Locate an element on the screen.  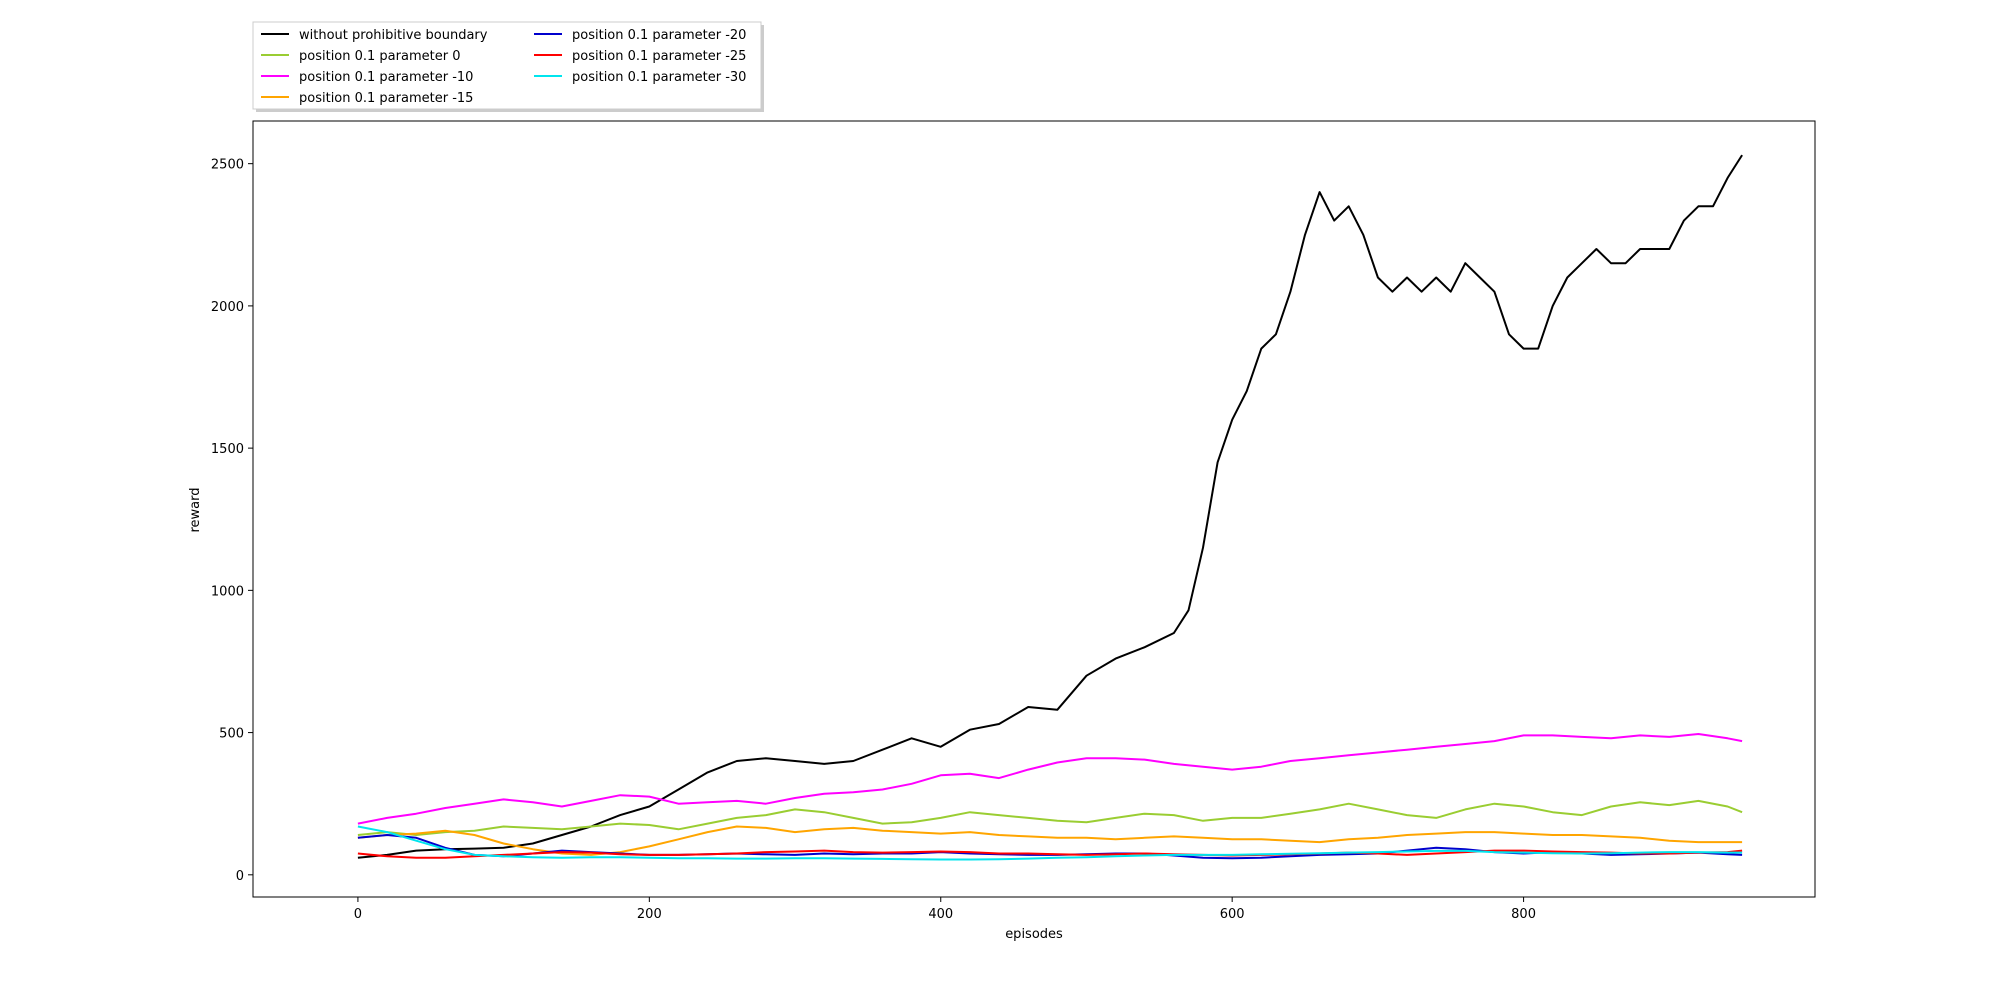
y-axis-label: reward is located at coordinates (195, 509).